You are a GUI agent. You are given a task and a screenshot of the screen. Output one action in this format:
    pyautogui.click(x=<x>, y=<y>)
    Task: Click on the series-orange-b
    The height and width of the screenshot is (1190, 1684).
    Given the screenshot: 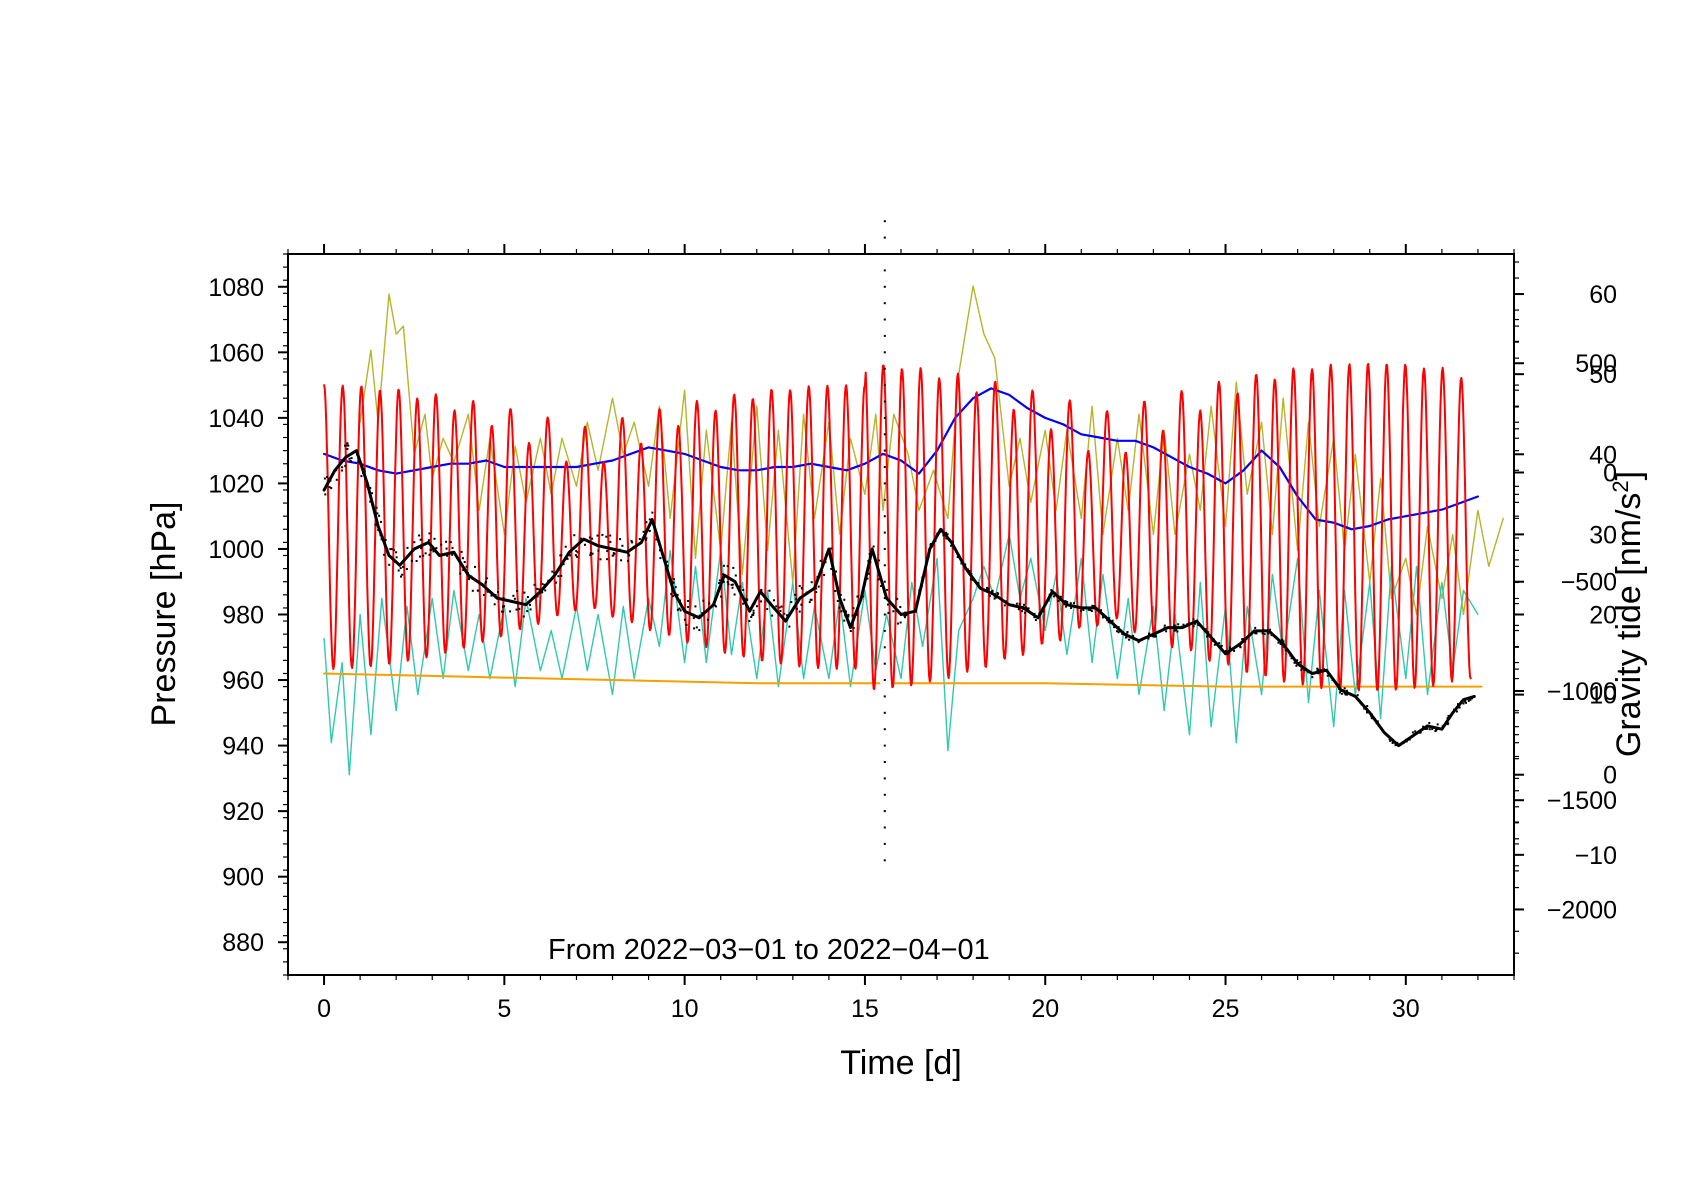 What is the action you would take?
    pyautogui.click(x=1187, y=685)
    